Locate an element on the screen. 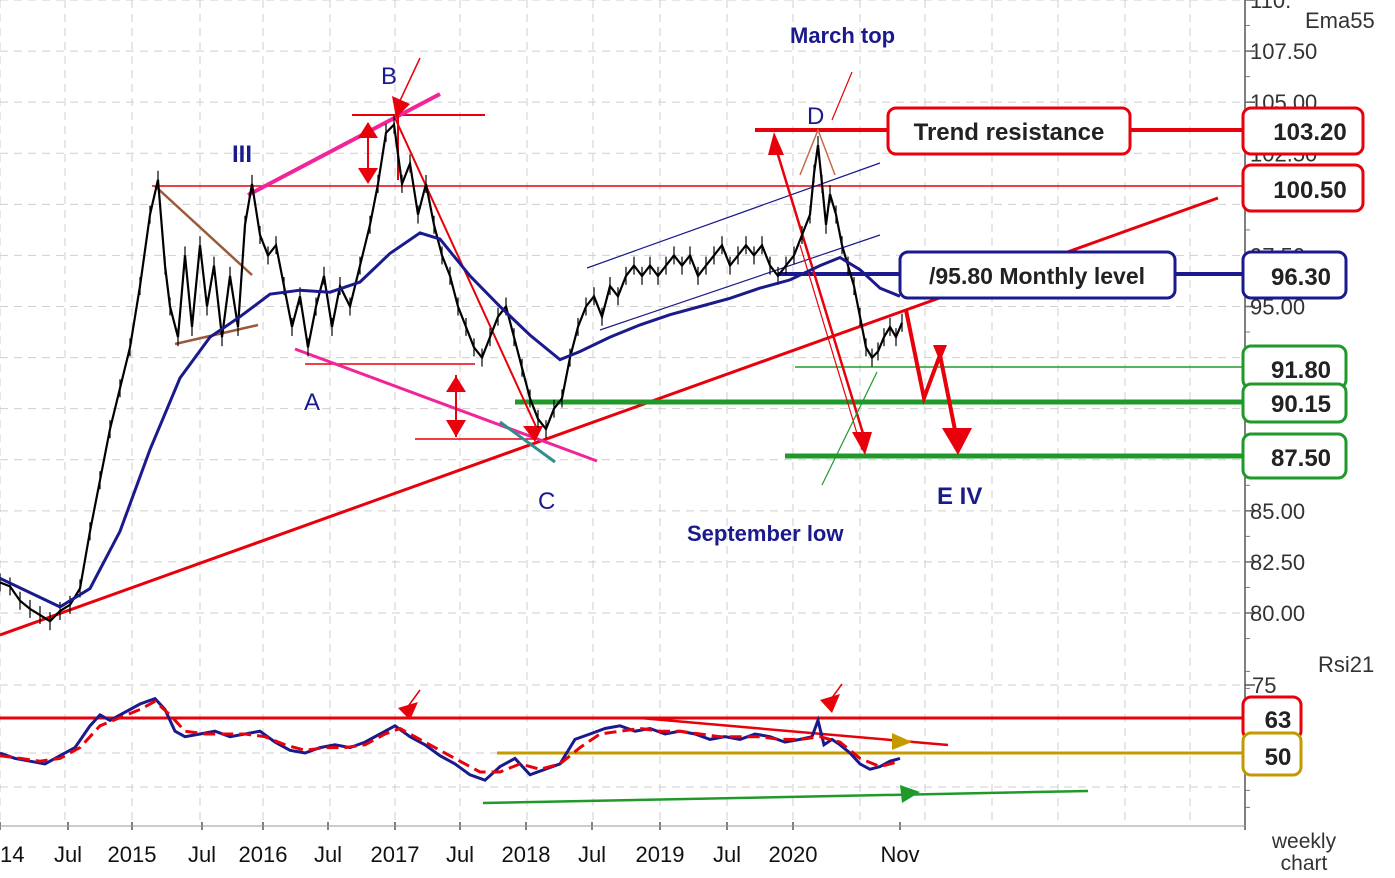 Image resolution: width=1395 pixels, height=878 pixels. d-arrow-stem is located at coordinates (842, 96).